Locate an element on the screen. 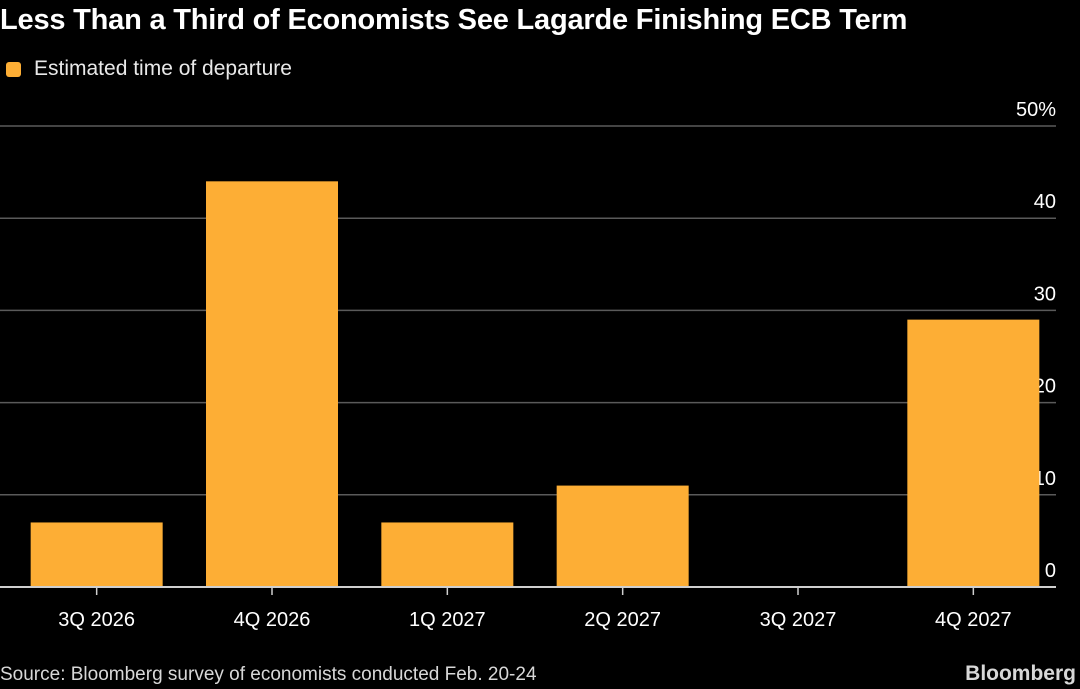 Image resolution: width=1080 pixels, height=689 pixels. legend-label: Estimated time of departure is located at coordinates (163, 68).